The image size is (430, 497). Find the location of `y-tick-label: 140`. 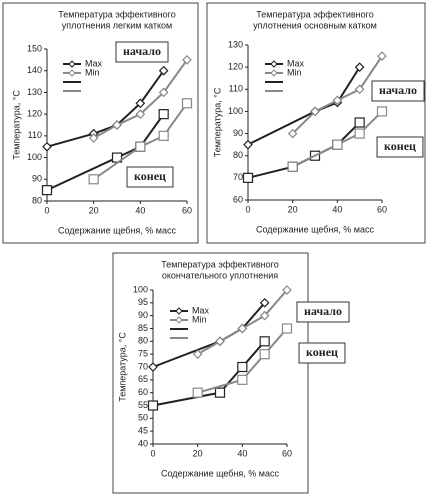

y-tick-label: 140 is located at coordinates (34, 70).